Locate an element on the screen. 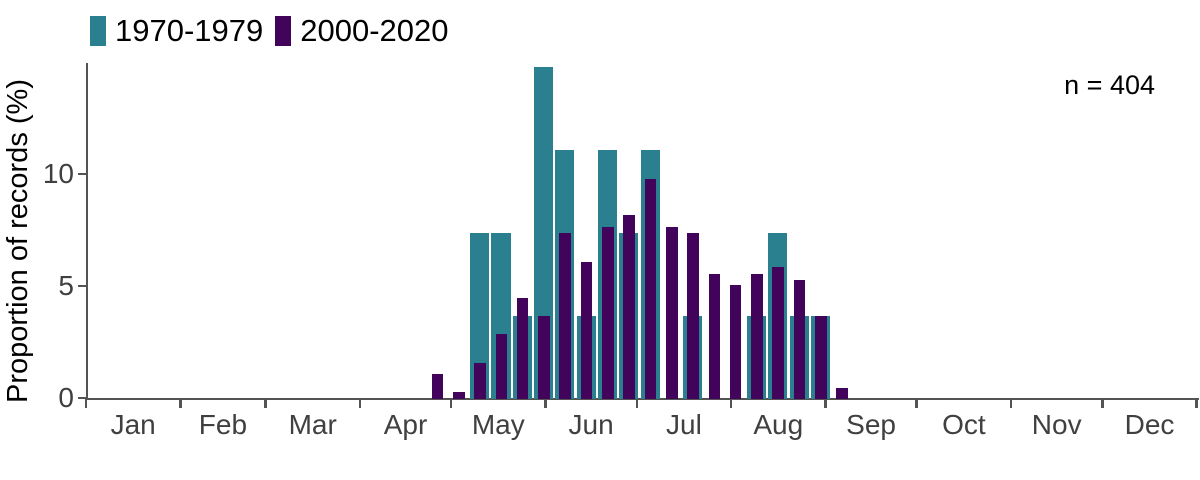  month-label-mar: Mar is located at coordinates (312, 424).